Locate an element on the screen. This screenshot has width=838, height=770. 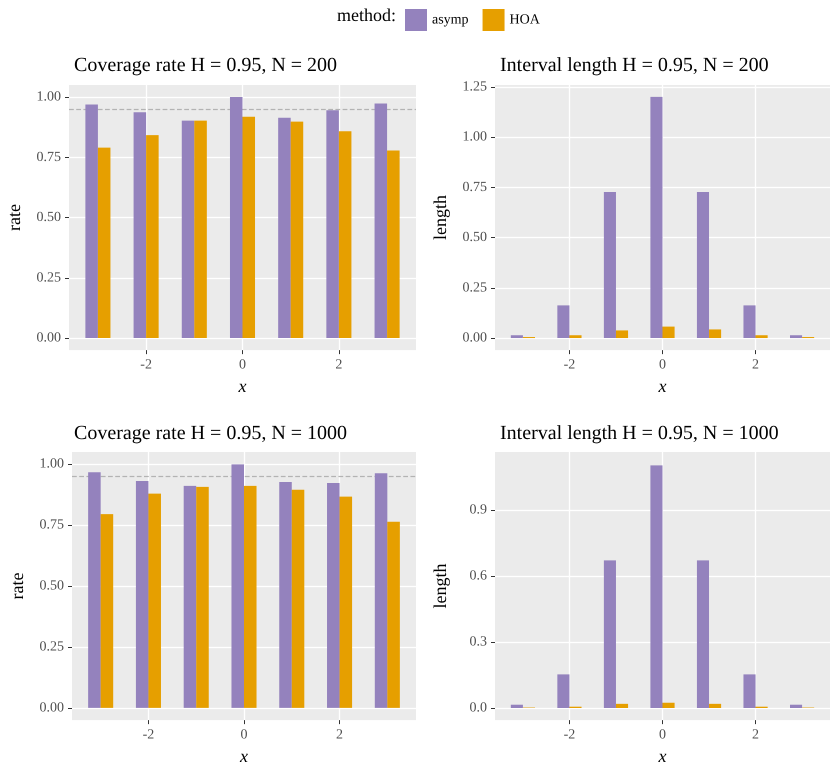
legend-label: HOA is located at coordinates (525, 20).